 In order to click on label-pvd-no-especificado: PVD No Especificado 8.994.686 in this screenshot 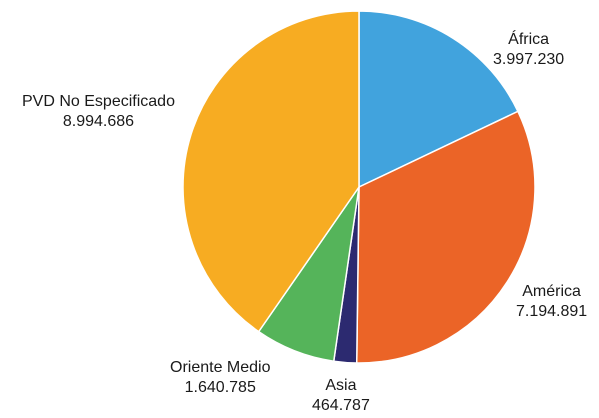, I will do `click(98, 112)`.